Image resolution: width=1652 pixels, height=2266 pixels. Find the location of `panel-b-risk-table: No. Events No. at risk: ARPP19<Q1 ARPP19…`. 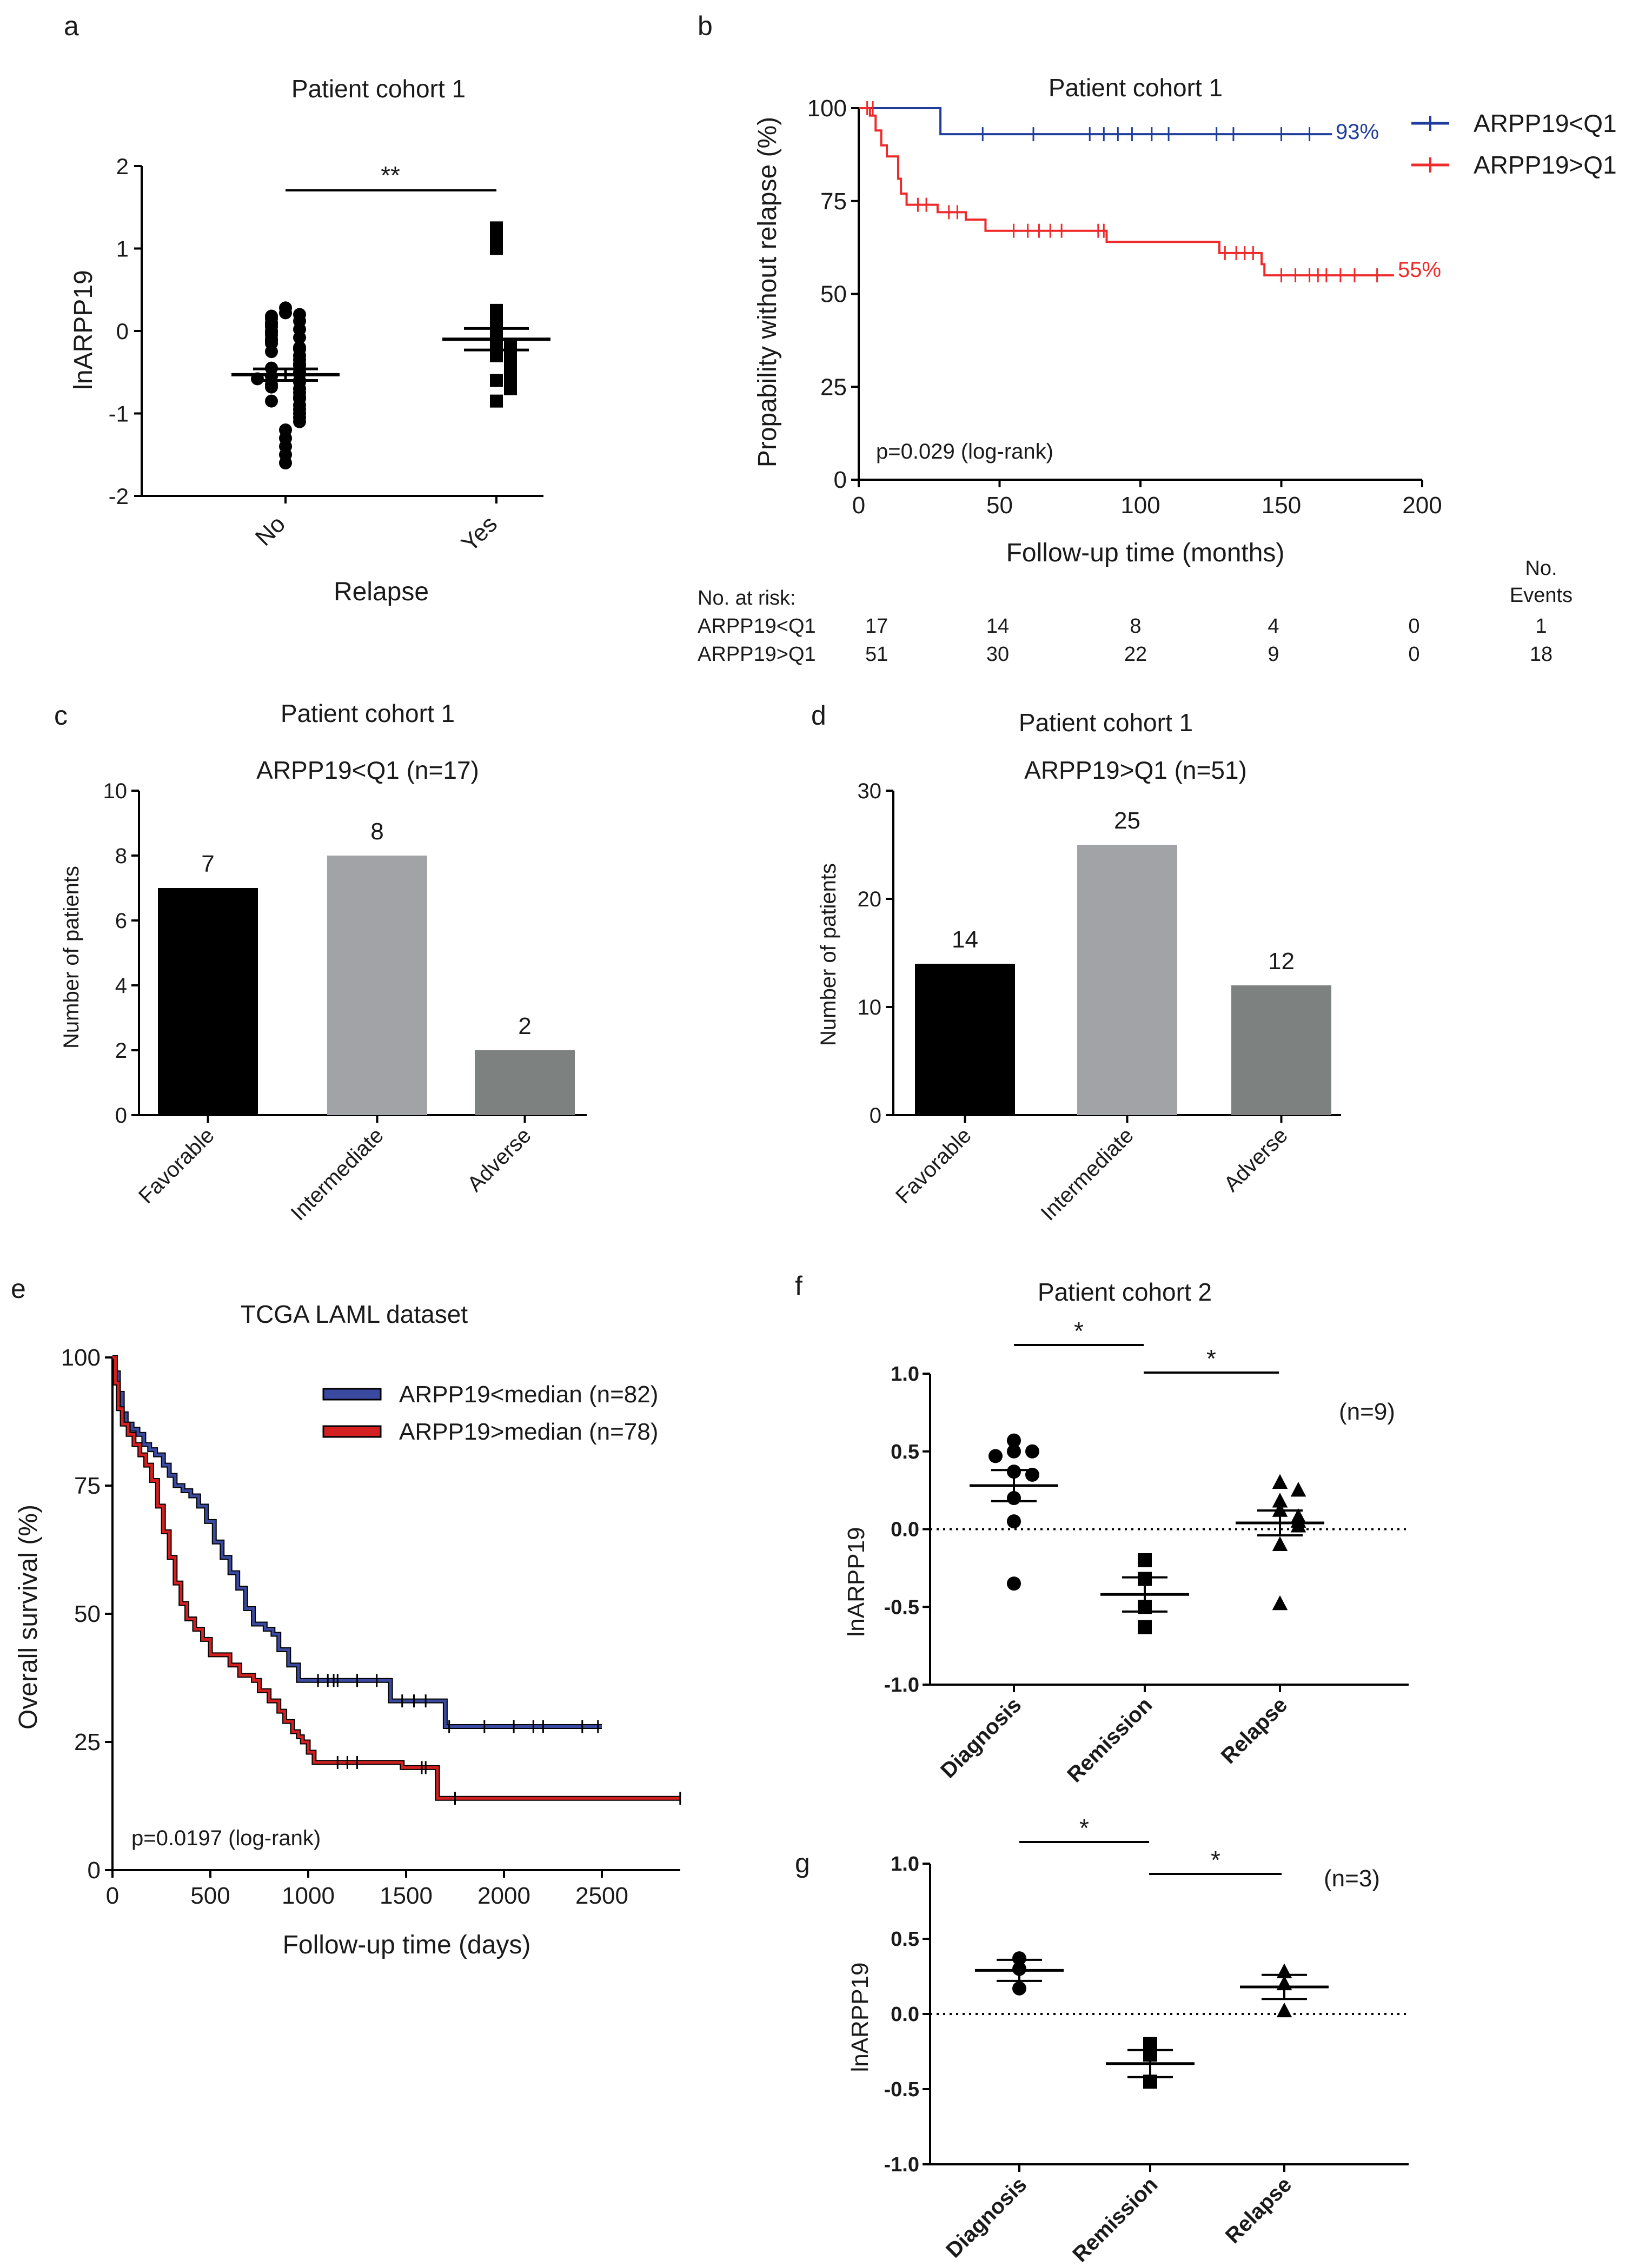

panel-b-risk-table: No. Events No. at risk: ARPP19<Q1 ARPP19… is located at coordinates (1135, 611).